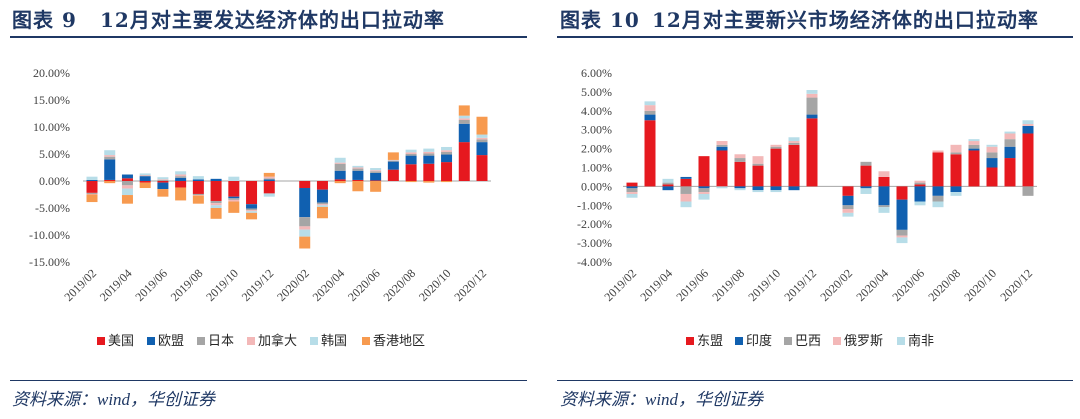 The height and width of the screenshot is (419, 1080). I want to click on y-tick-label: 2.00%, so click(596, 149).